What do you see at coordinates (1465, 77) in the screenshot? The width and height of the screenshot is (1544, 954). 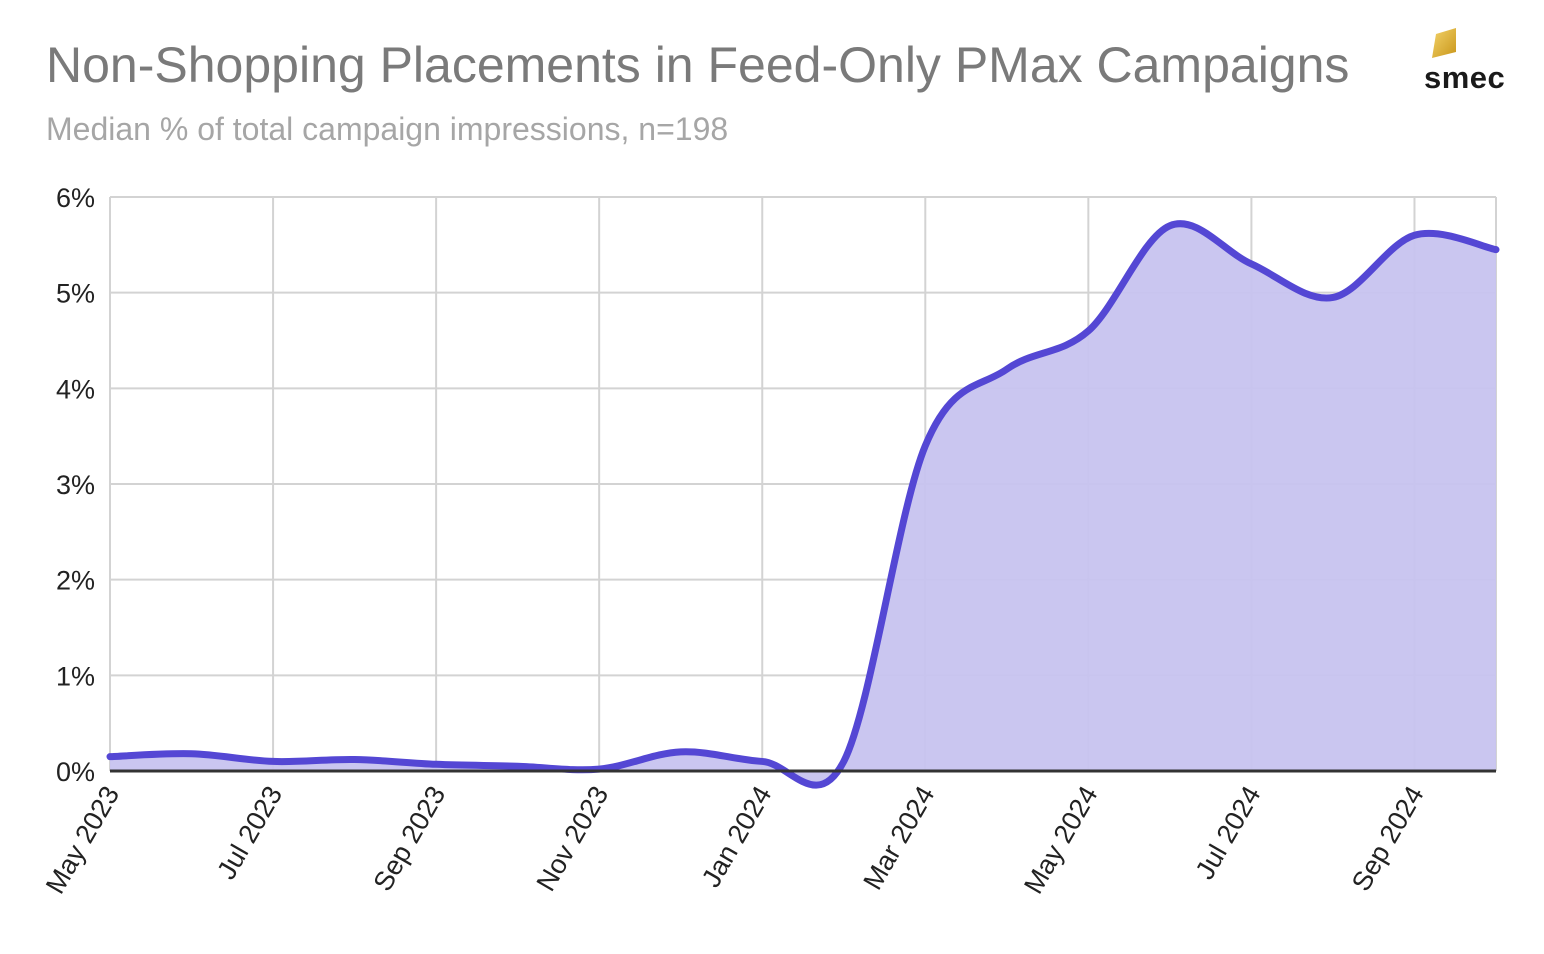 I see `logo-text: smec` at bounding box center [1465, 77].